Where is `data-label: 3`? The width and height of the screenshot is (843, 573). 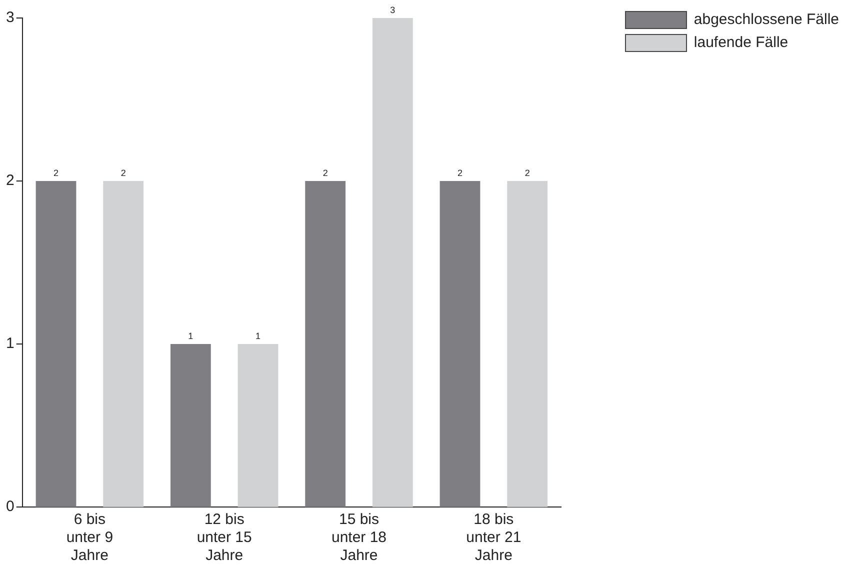
data-label: 3 is located at coordinates (393, 9).